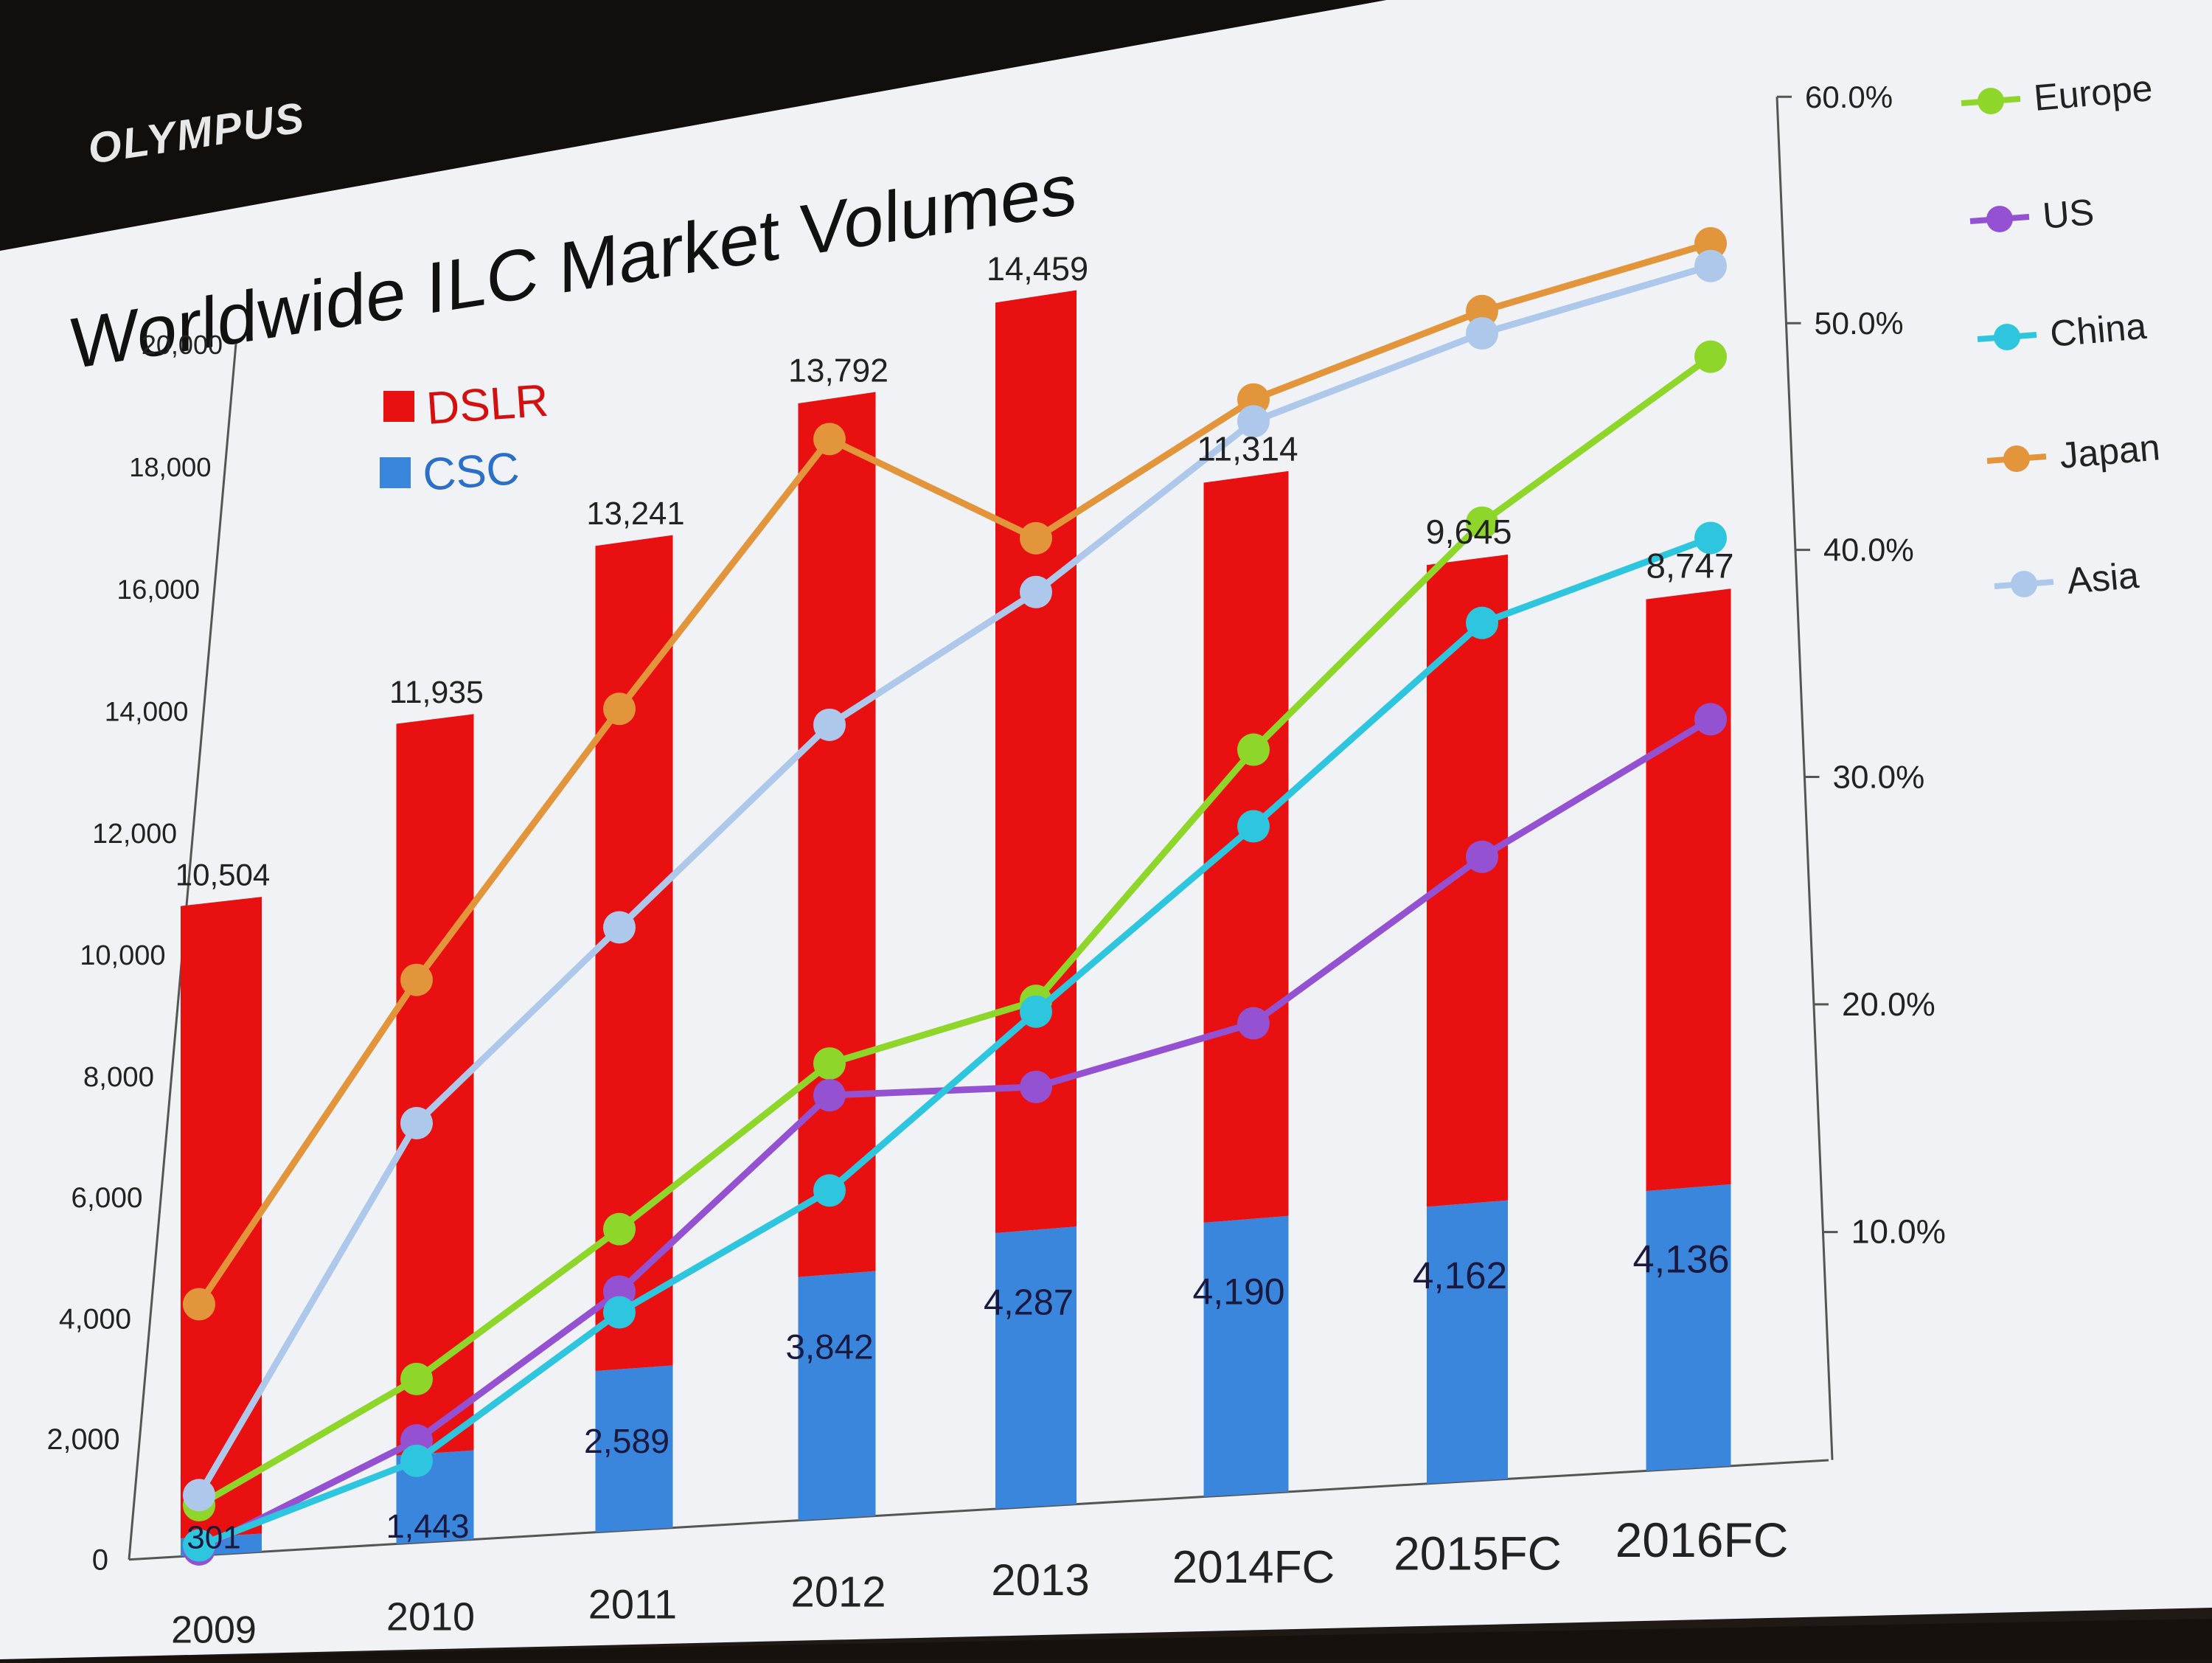 This screenshot has height=1663, width=2212. What do you see at coordinates (693, 125) in the screenshot?
I see `header-band` at bounding box center [693, 125].